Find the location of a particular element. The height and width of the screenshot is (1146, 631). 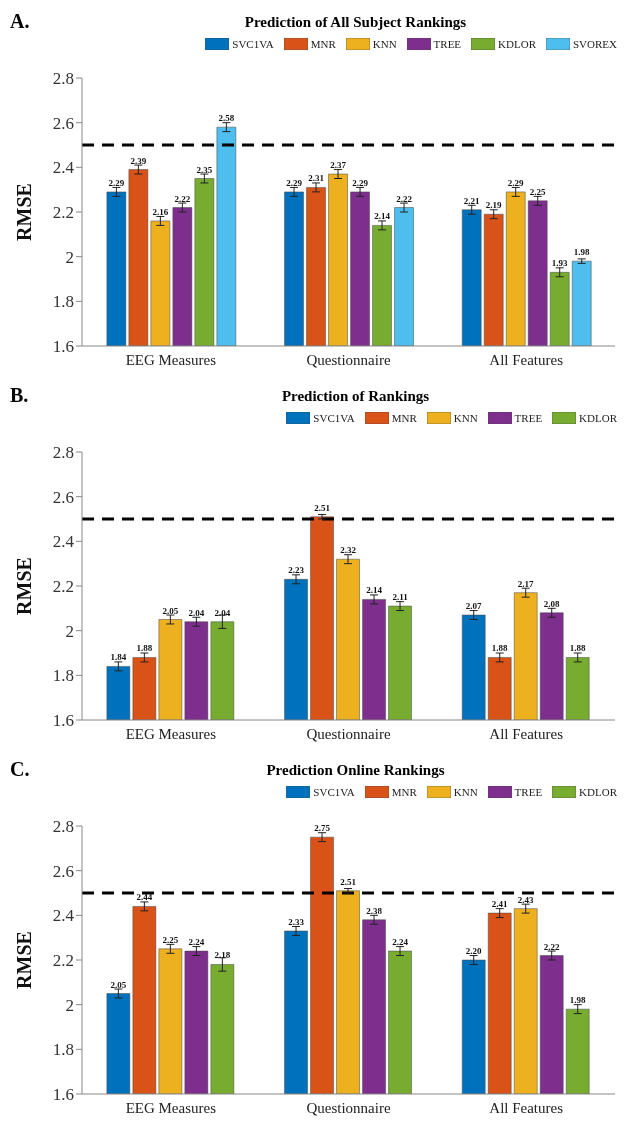

data-label: 2.37 is located at coordinates (338, 165).